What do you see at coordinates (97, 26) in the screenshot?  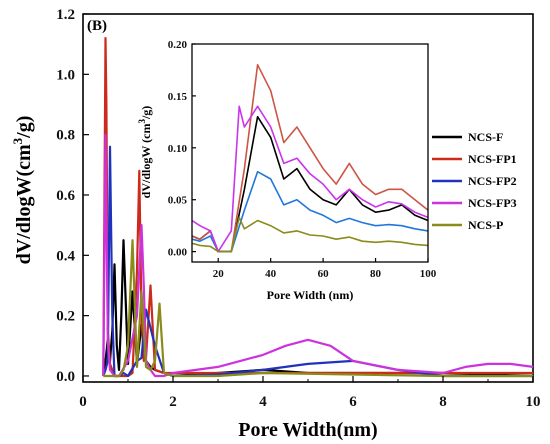 I see `panel-label: (B)` at bounding box center [97, 26].